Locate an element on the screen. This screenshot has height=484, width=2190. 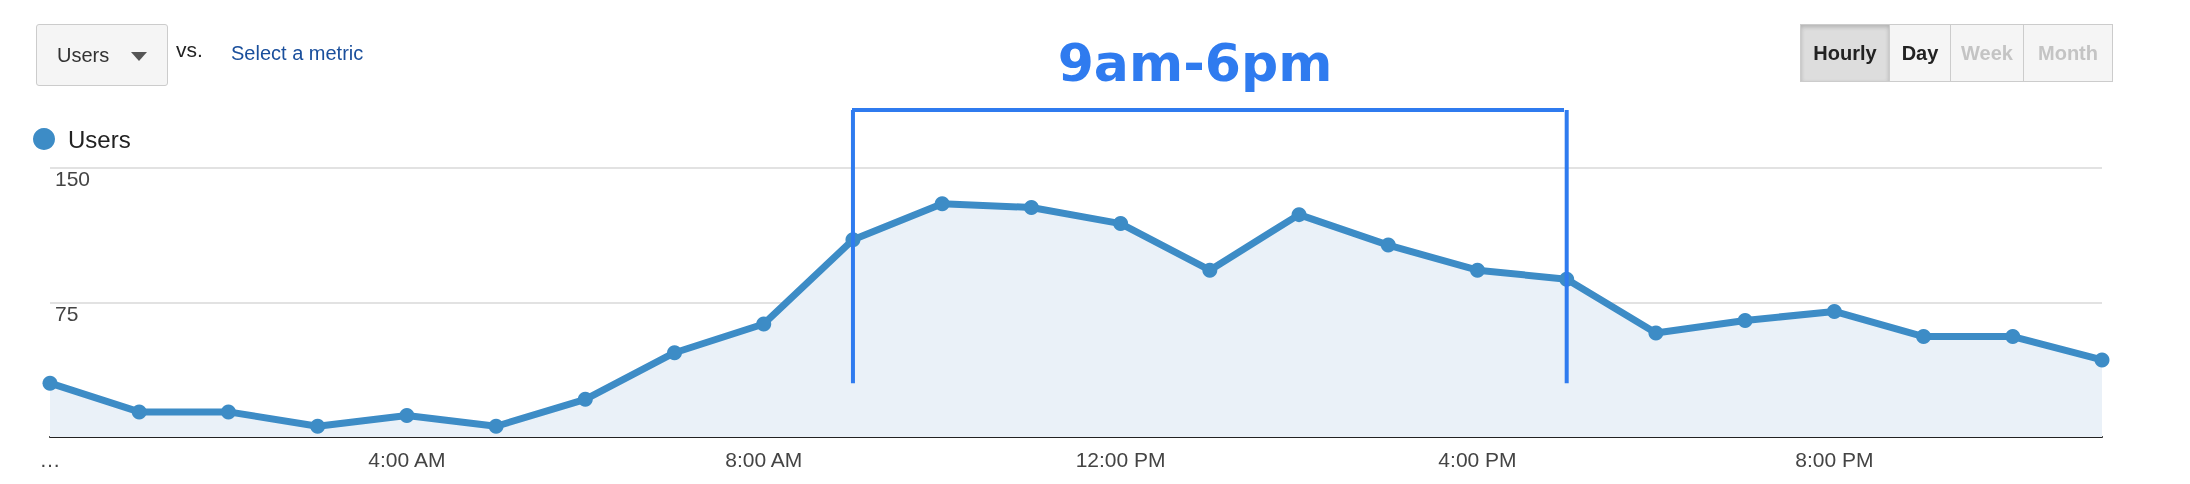
text: Users is located at coordinates (102, 55).